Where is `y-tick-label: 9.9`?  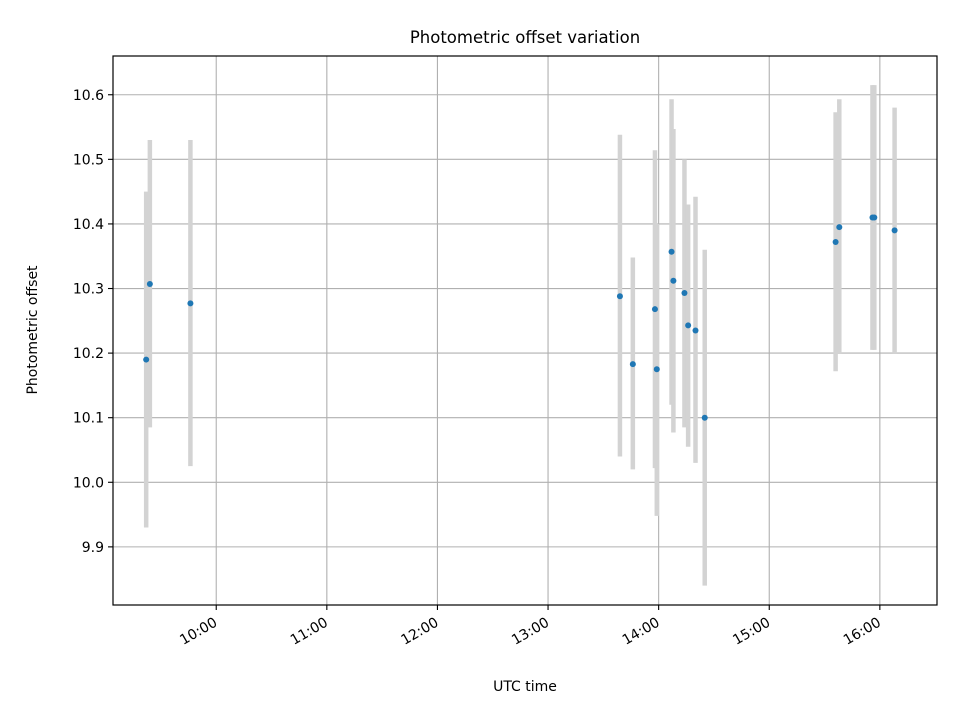 y-tick-label: 9.9 is located at coordinates (93, 548).